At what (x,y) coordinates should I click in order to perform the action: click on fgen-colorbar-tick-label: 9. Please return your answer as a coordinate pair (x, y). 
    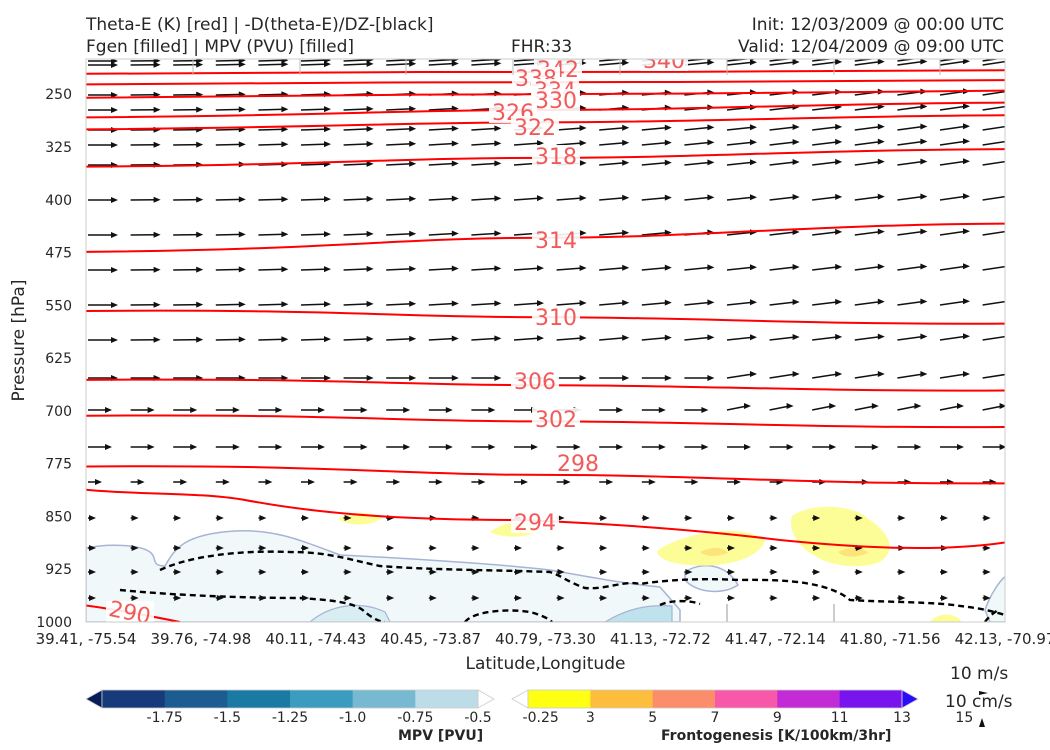
    Looking at the image, I should click on (777, 718).